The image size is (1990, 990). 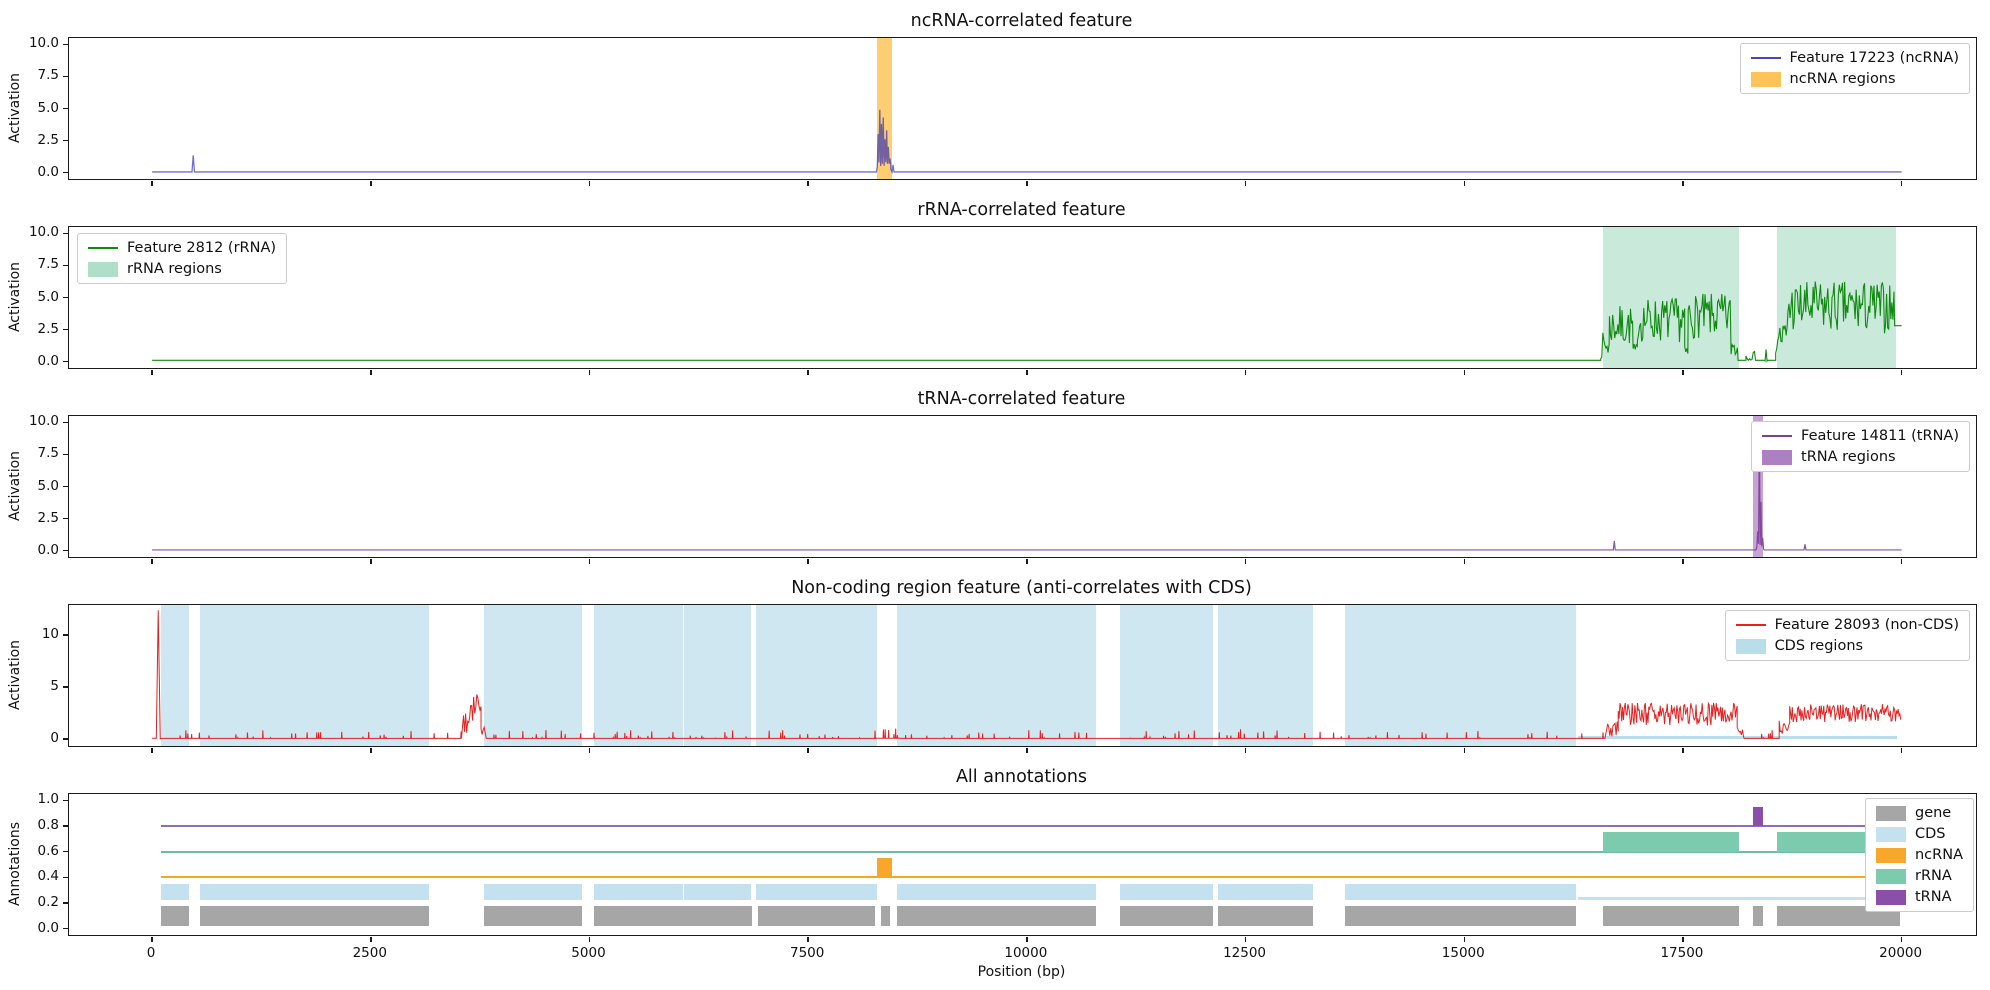 I want to click on ncrna-track-line, so click(x=1030, y=877).